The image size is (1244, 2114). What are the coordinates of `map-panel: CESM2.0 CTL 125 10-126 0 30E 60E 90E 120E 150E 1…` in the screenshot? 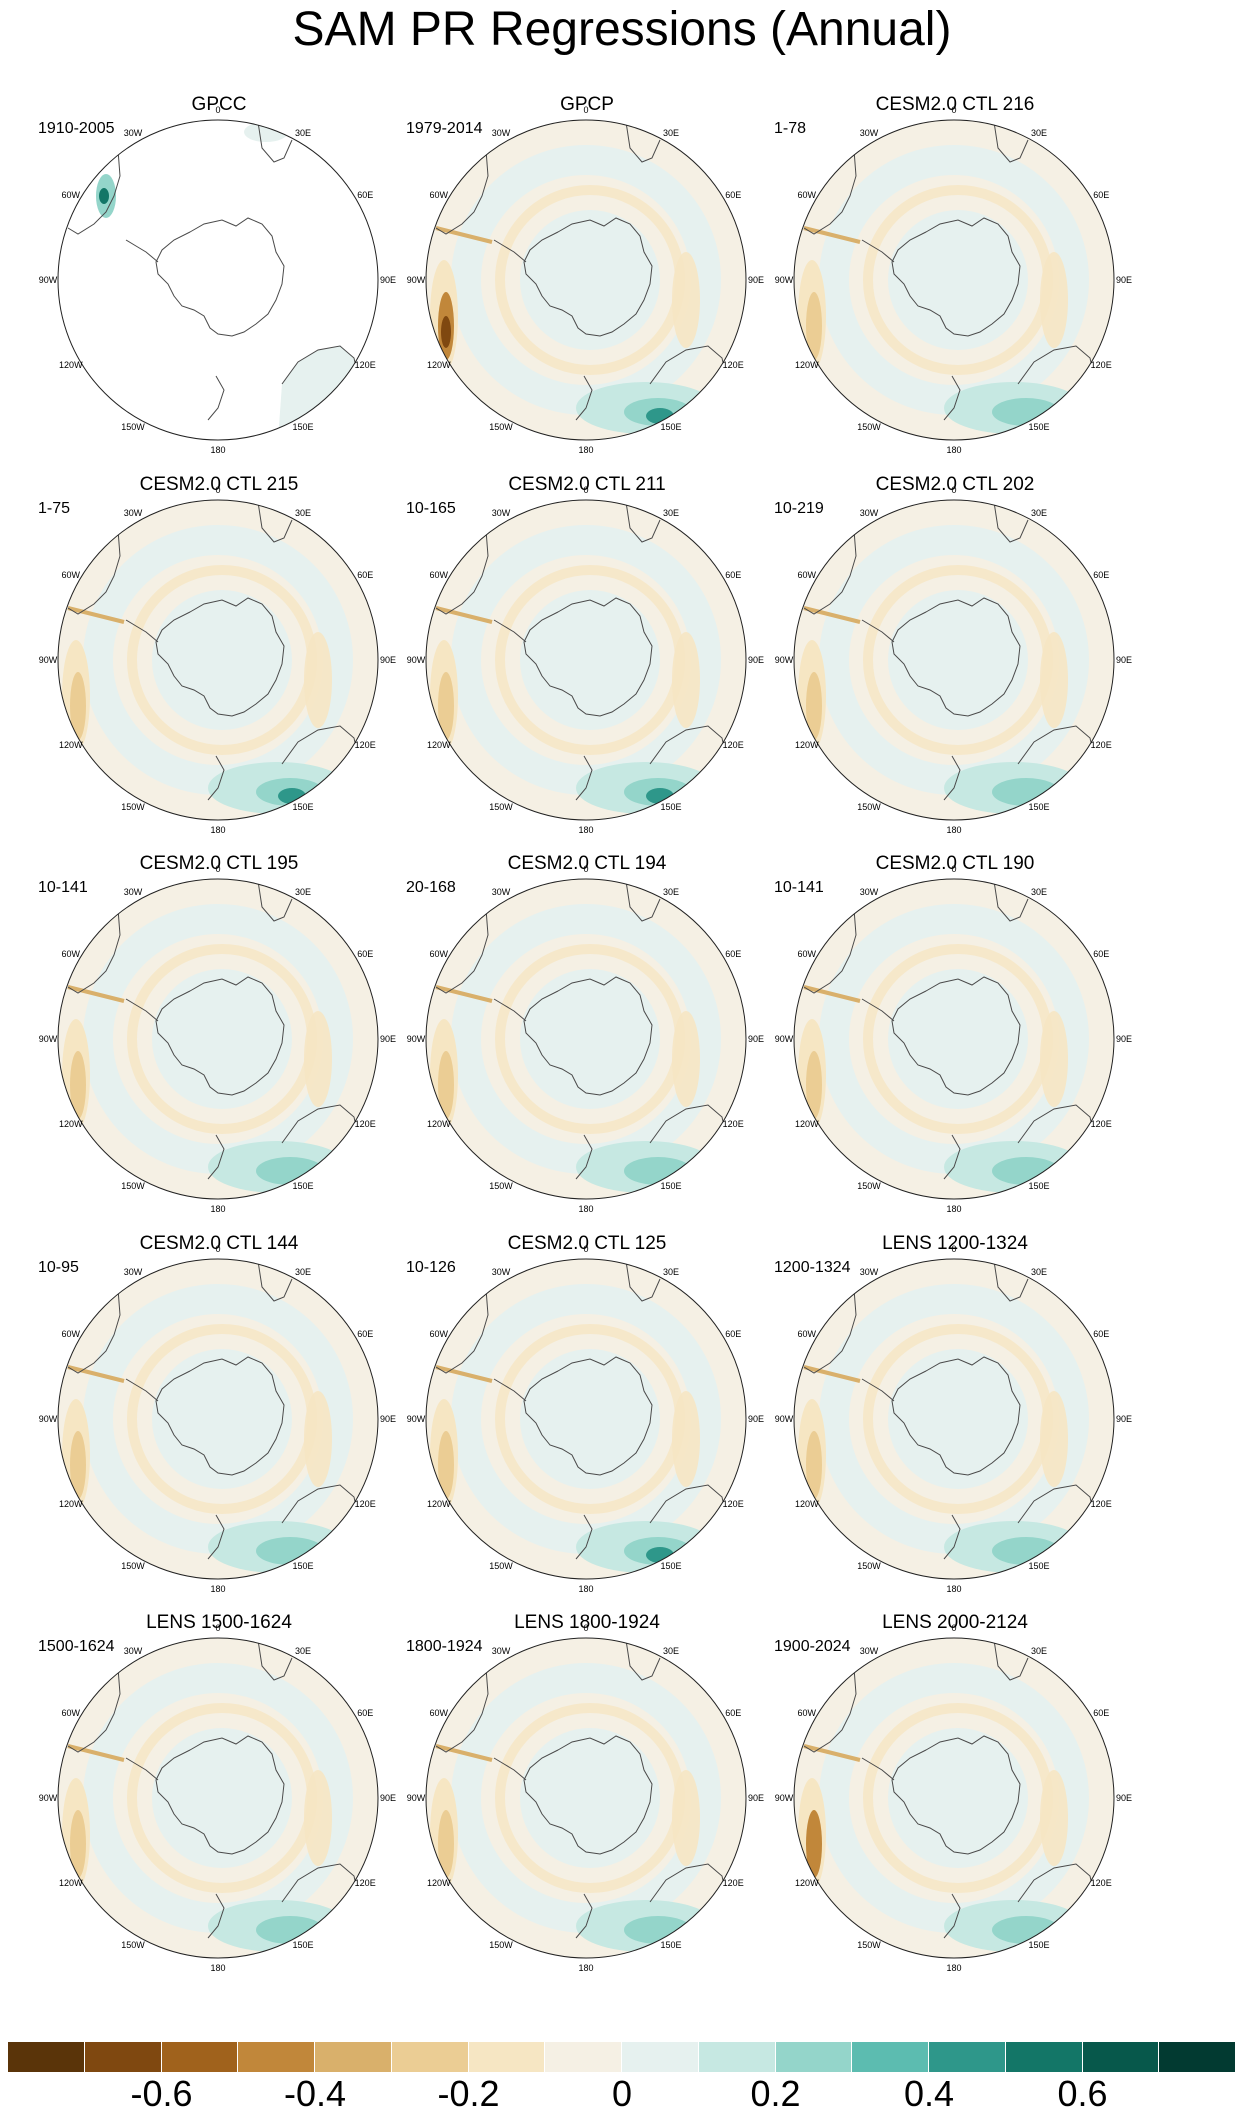 It's located at (587, 1425).